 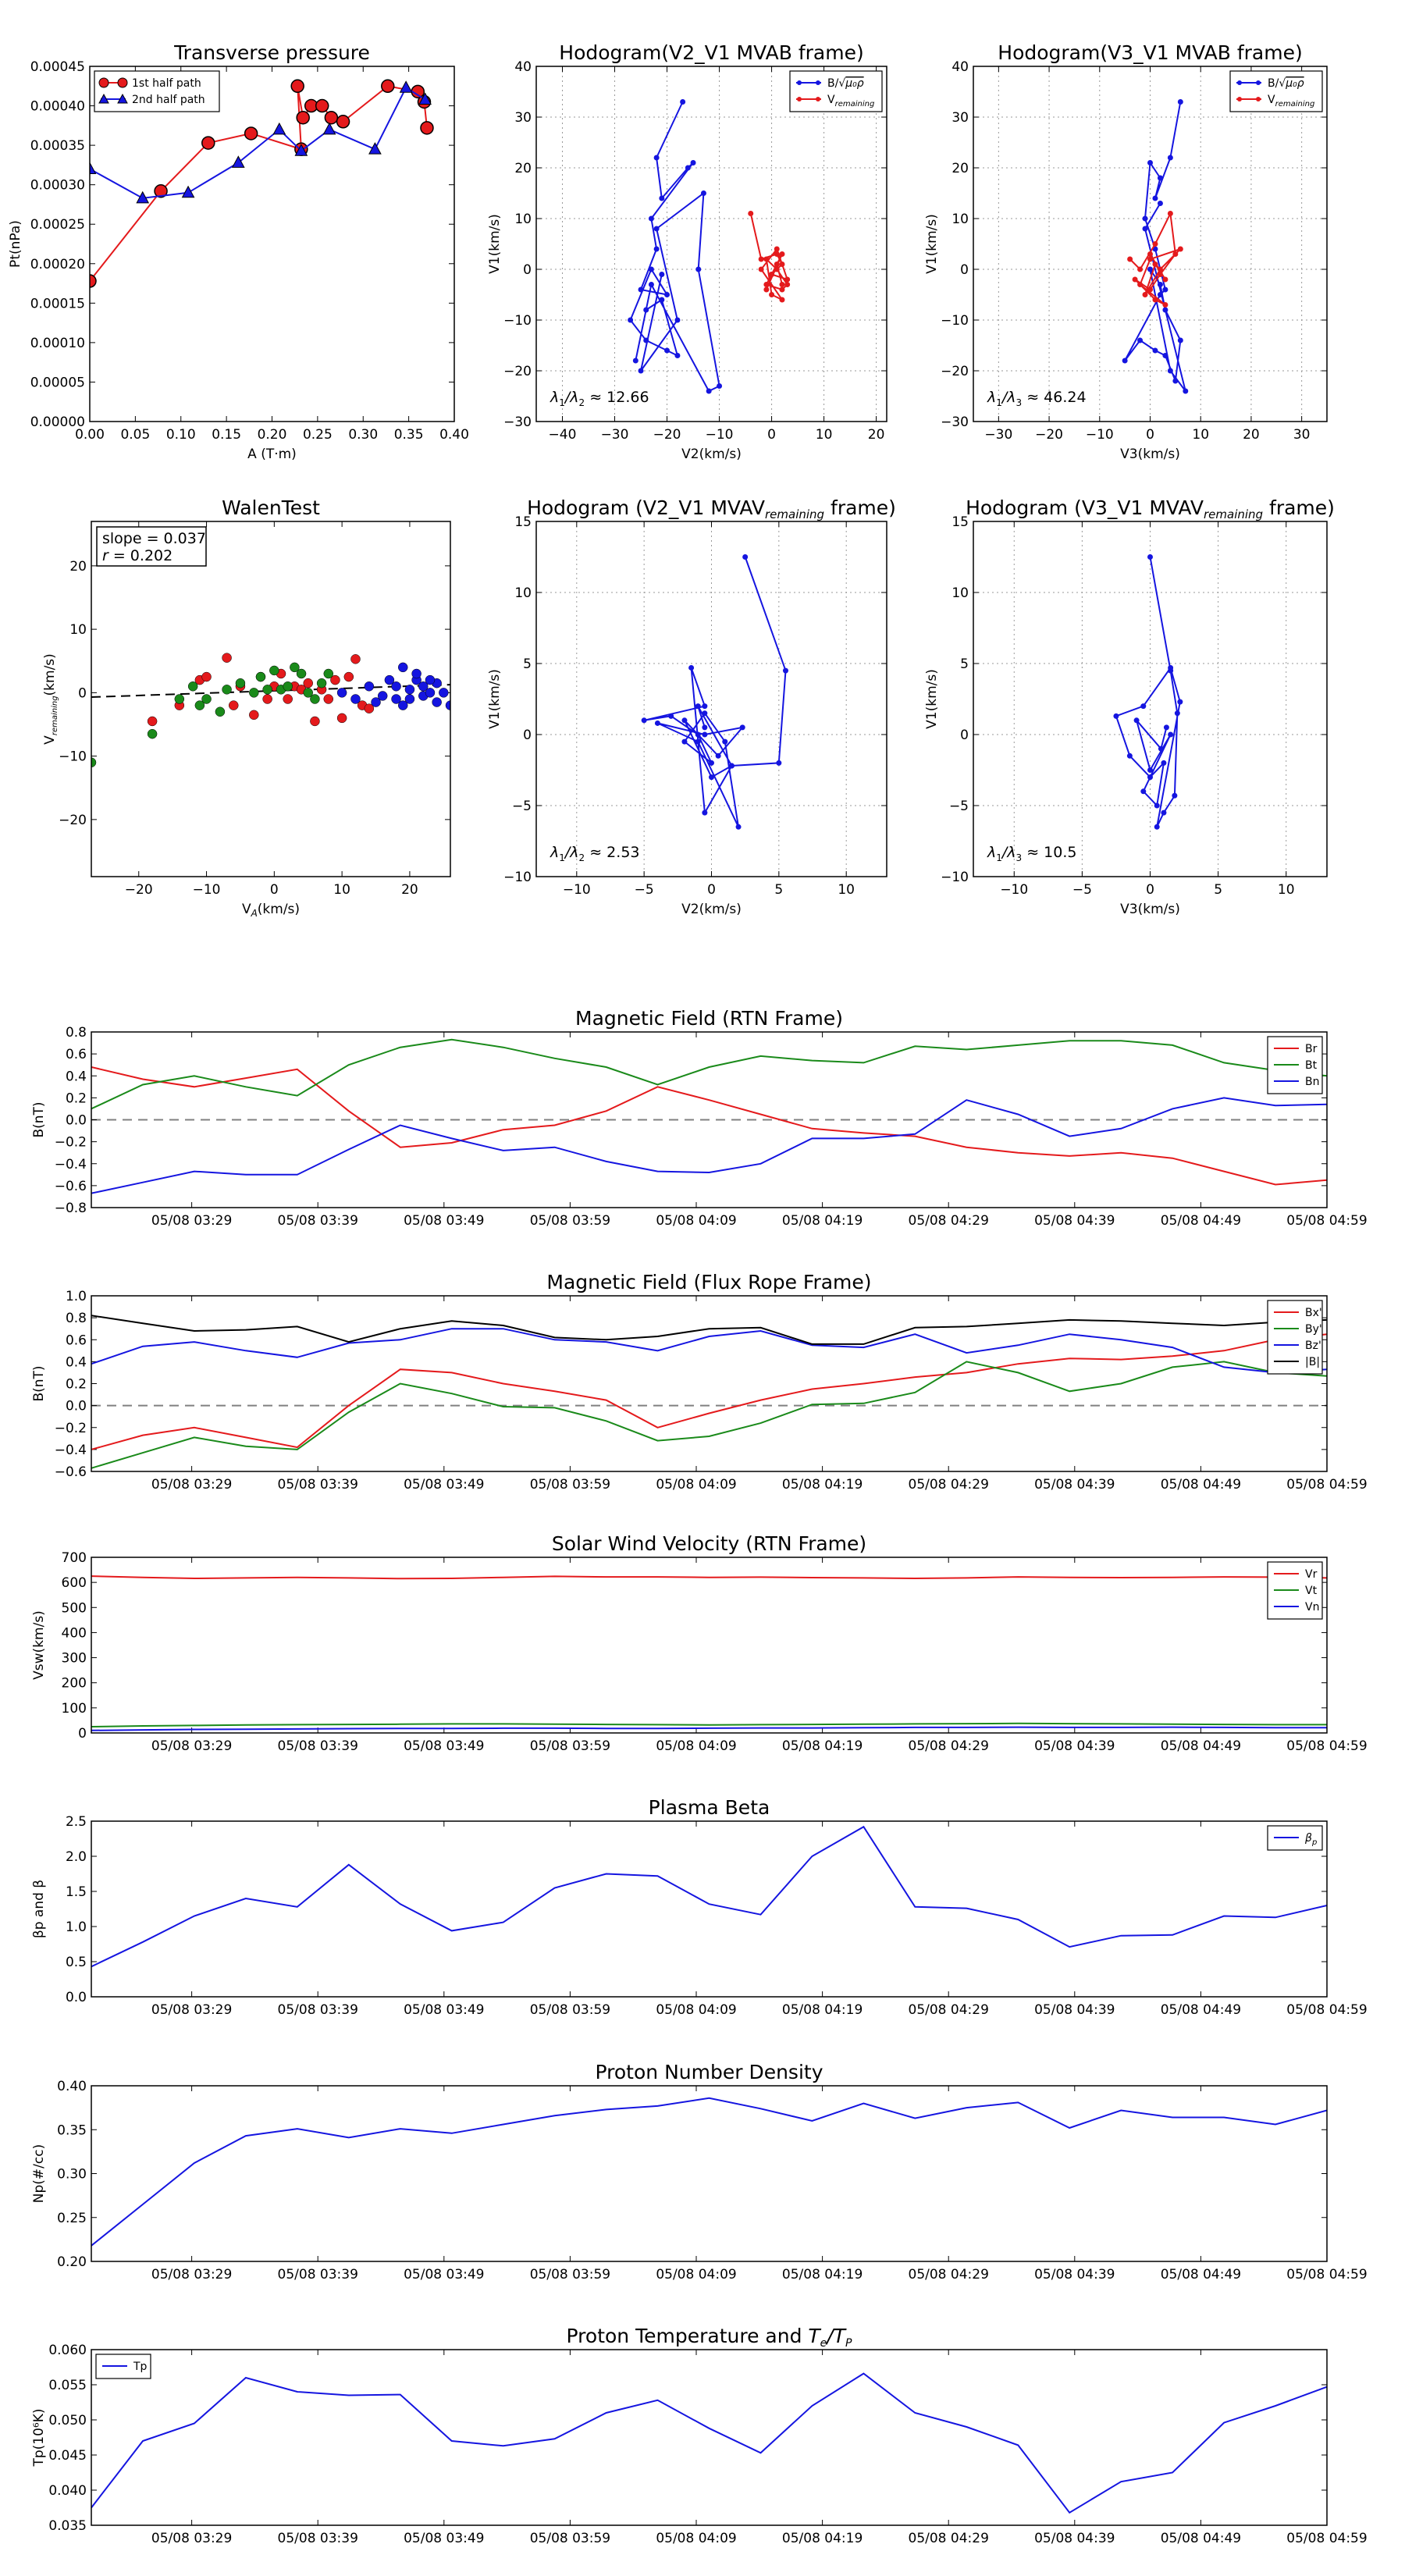 What do you see at coordinates (71, 1428) in the screenshot?
I see `magnetic-field-flux-rope-ytick-label: −0.2` at bounding box center [71, 1428].